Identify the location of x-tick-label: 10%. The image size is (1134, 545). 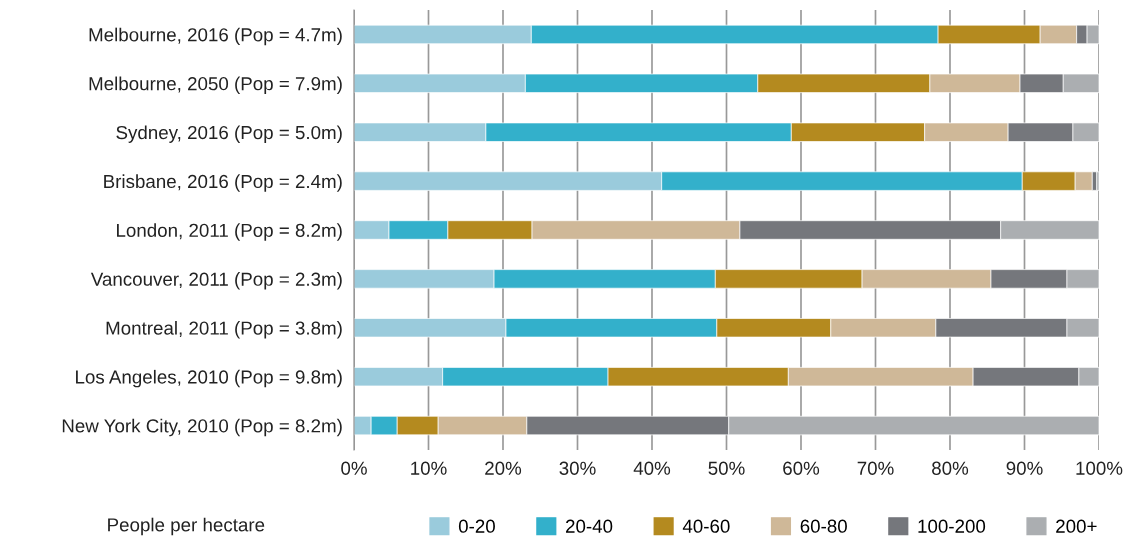
(429, 468).